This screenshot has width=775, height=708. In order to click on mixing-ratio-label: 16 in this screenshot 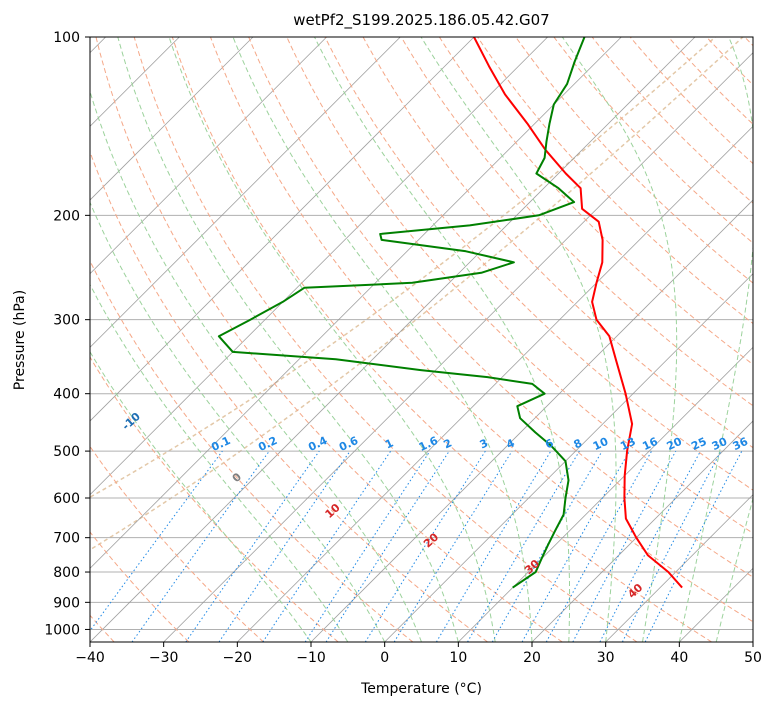, I will do `click(650, 444)`.